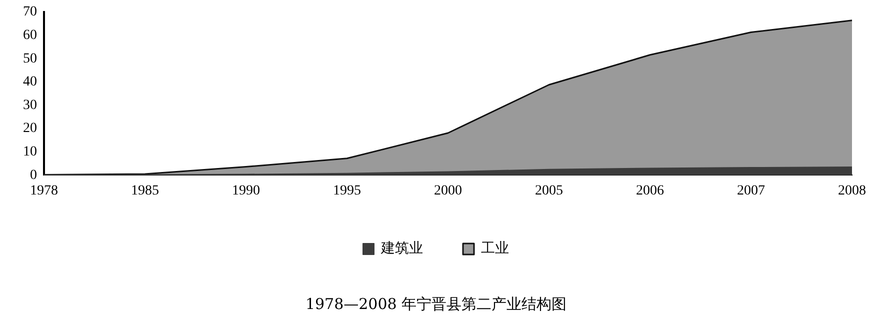  What do you see at coordinates (30, 35) in the screenshot?
I see `y-tick-label: 60` at bounding box center [30, 35].